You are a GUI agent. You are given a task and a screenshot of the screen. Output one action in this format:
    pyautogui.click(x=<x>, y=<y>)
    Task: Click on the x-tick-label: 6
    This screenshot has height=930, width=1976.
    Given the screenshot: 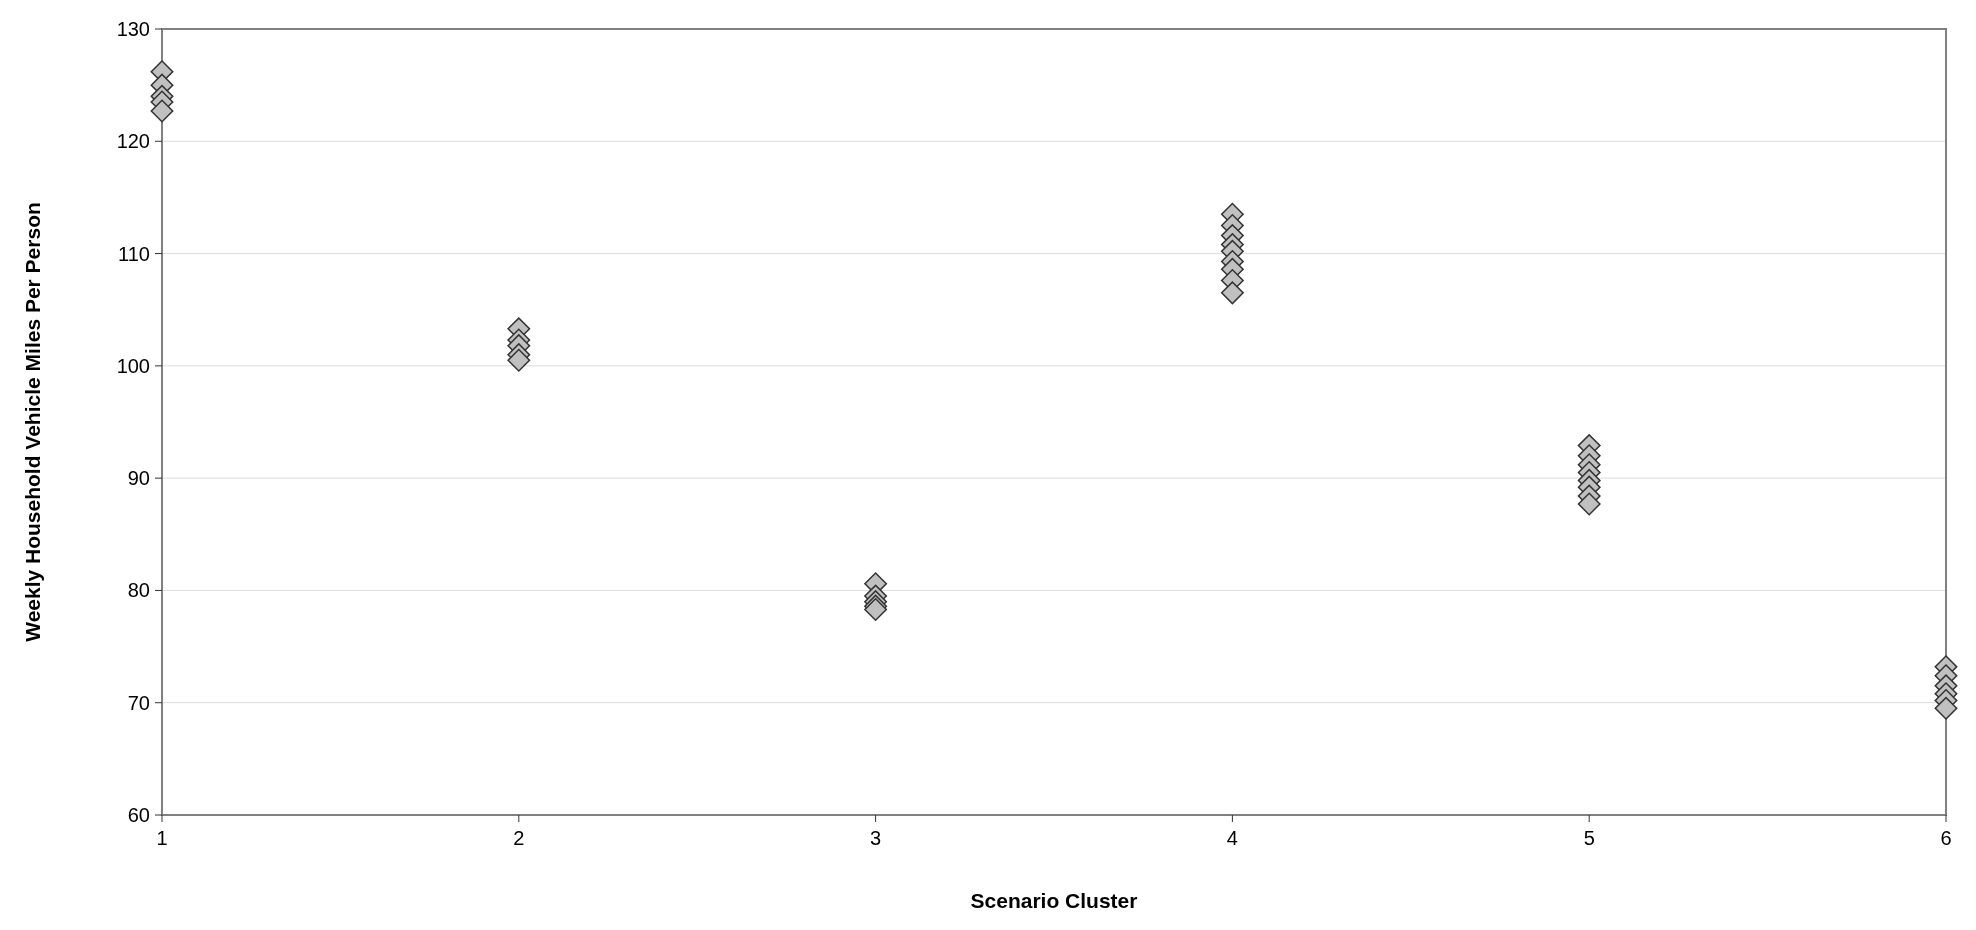 What is the action you would take?
    pyautogui.click(x=1946, y=838)
    